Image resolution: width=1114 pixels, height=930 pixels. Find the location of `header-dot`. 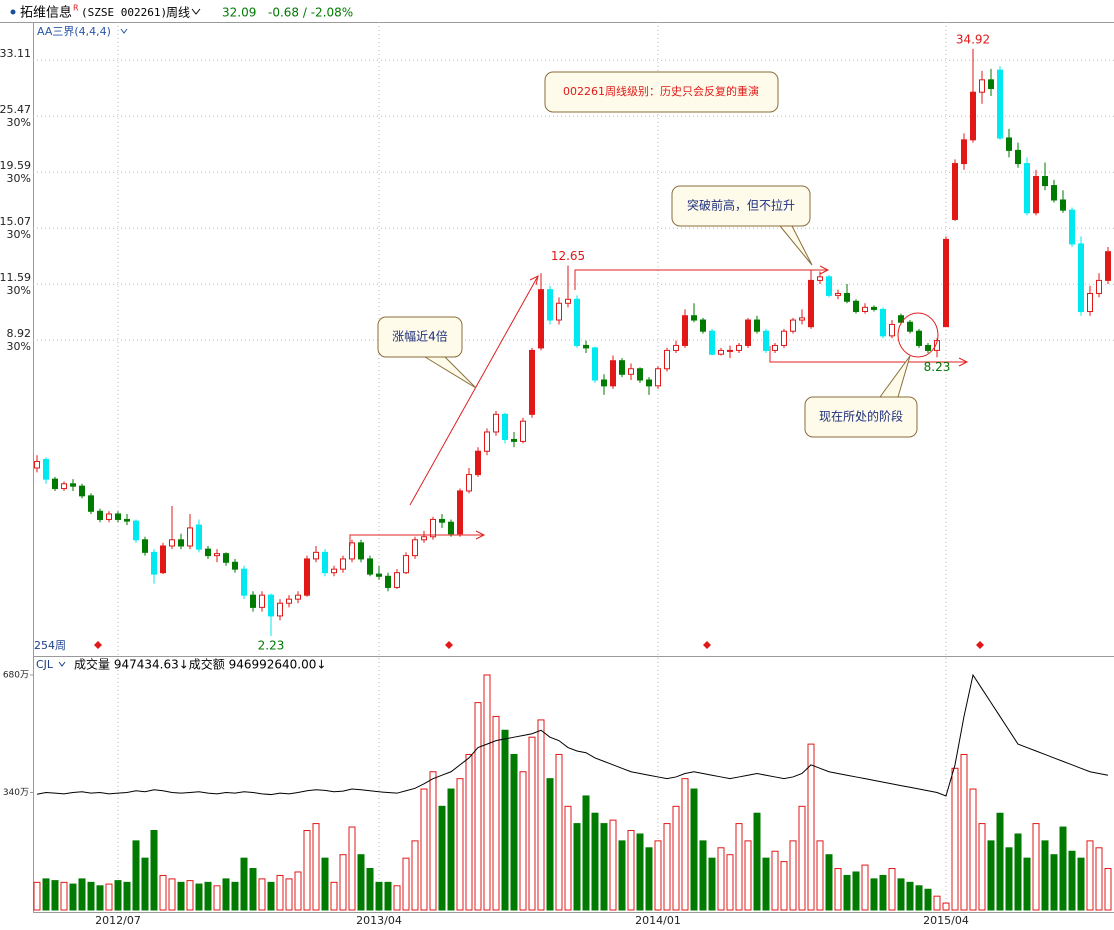

header-dot is located at coordinates (13, 12).